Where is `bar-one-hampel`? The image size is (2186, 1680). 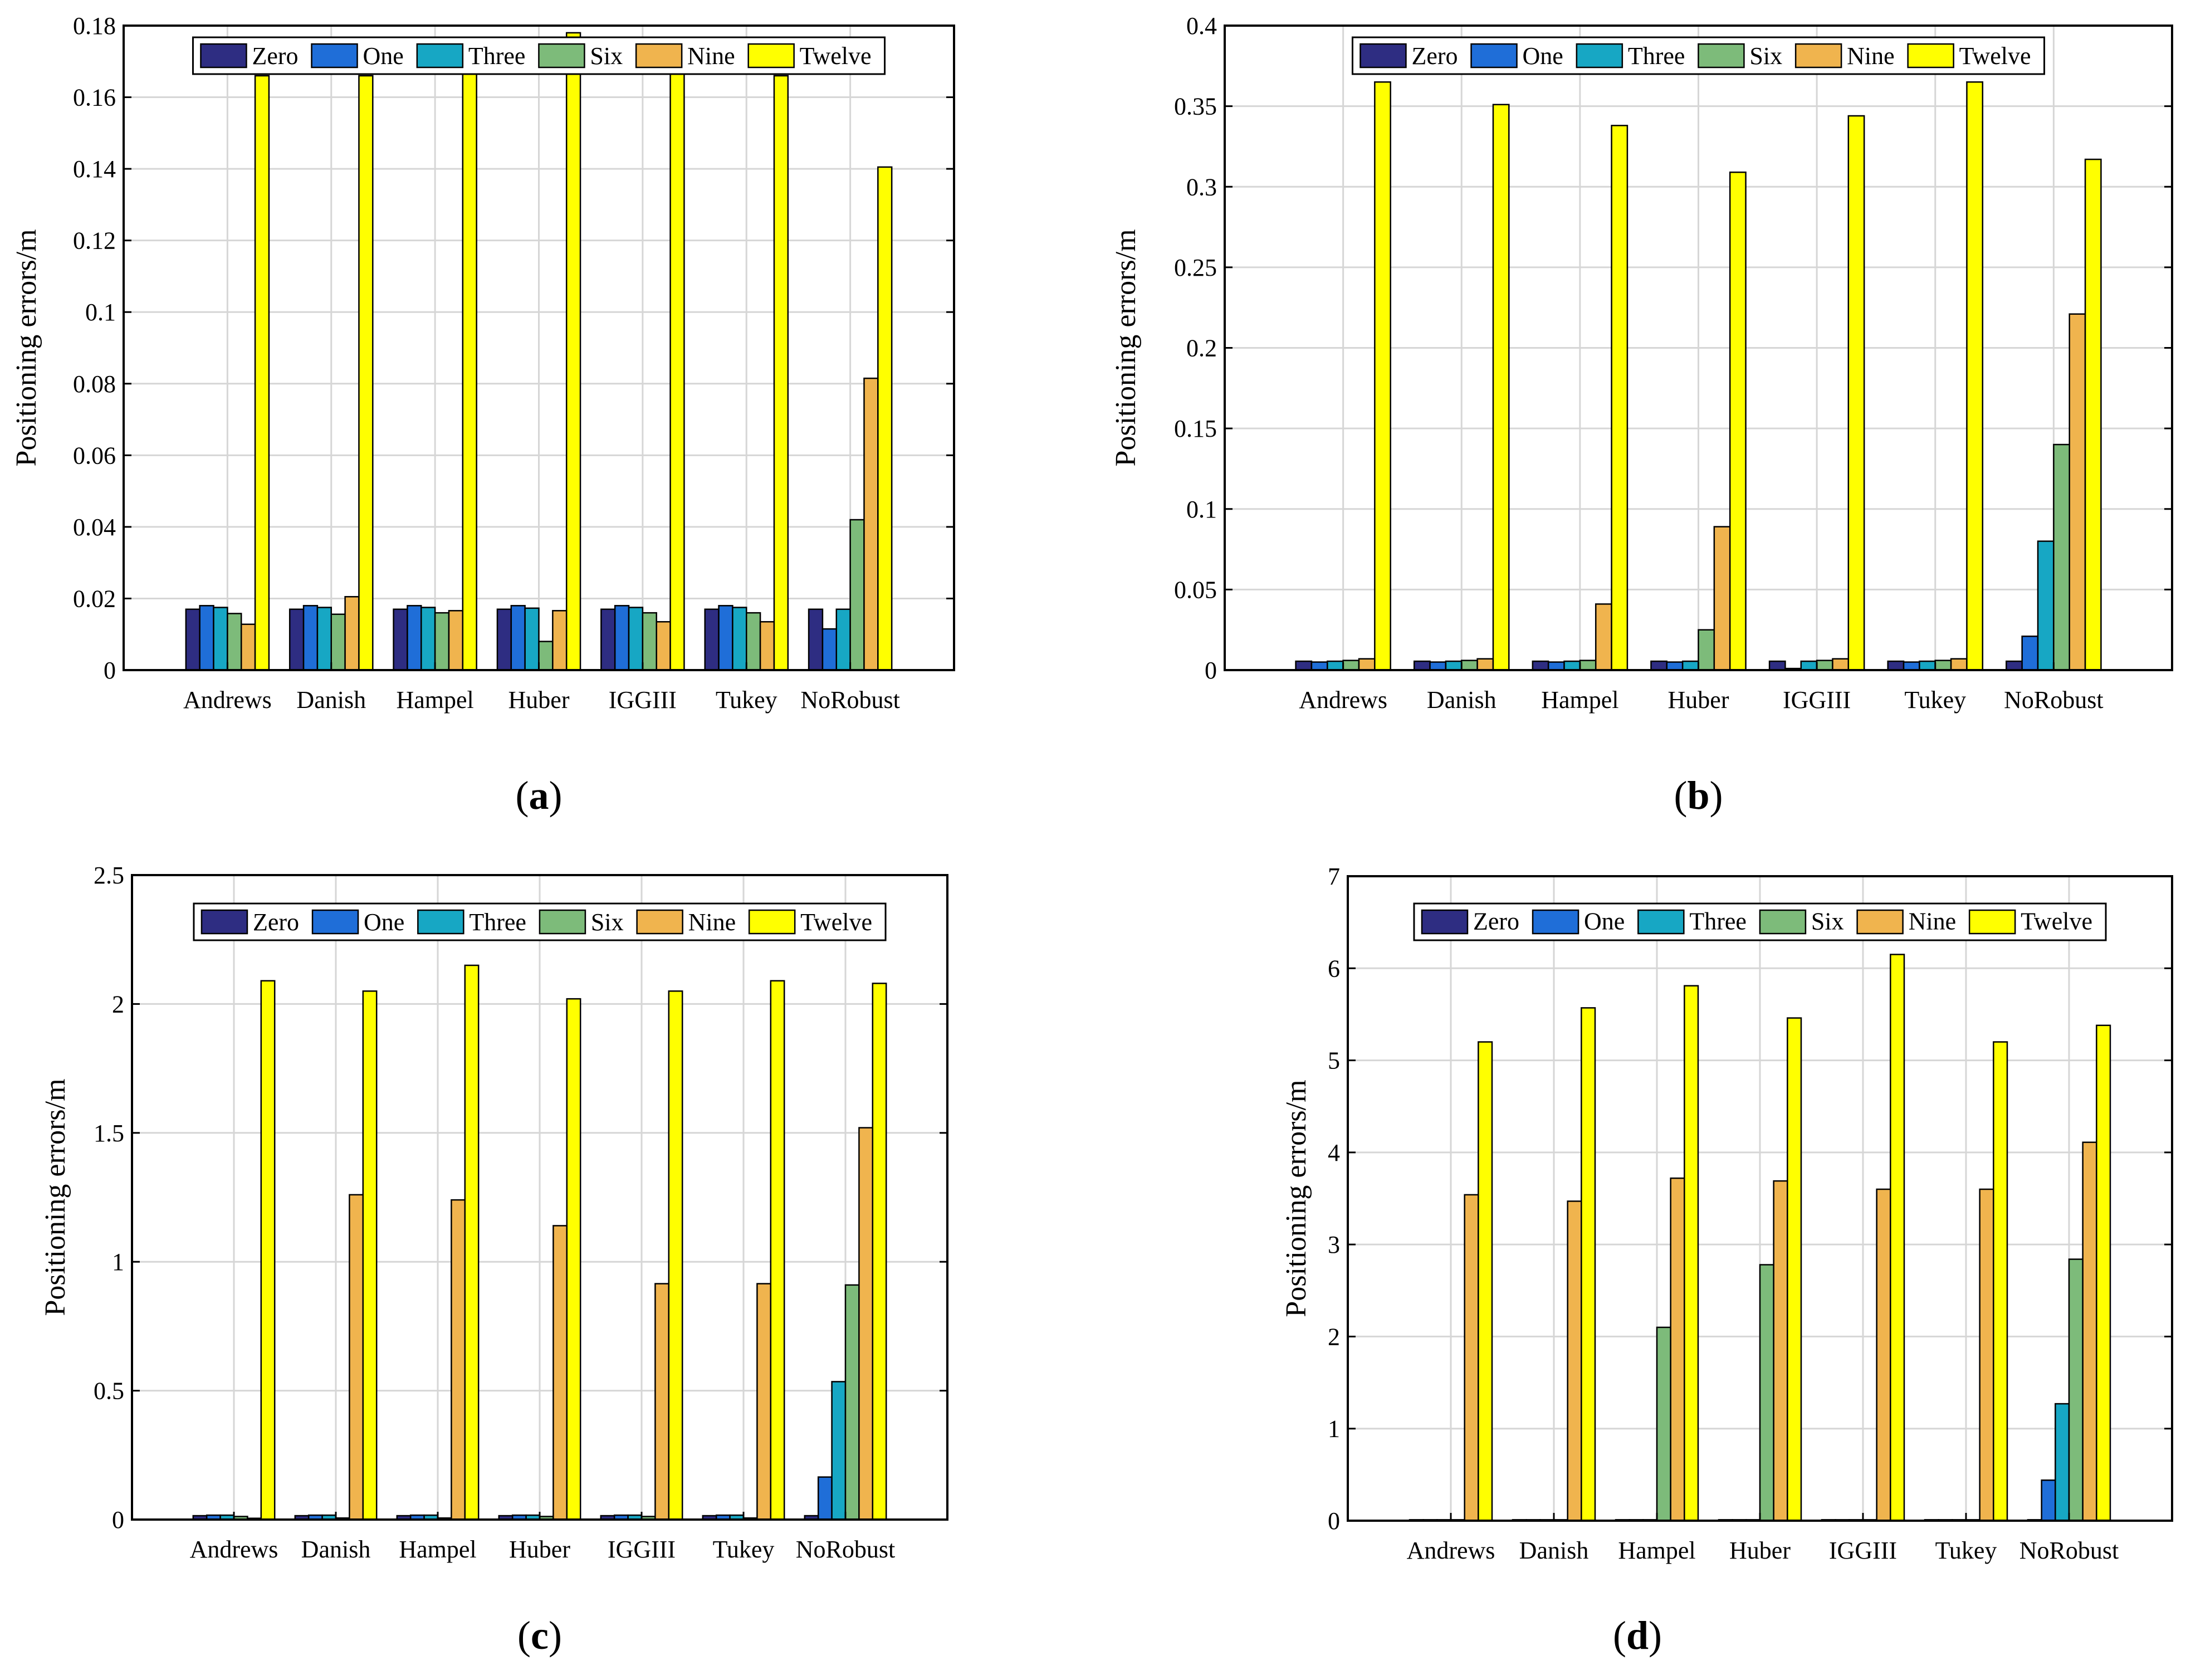 bar-one-hampel is located at coordinates (414, 638).